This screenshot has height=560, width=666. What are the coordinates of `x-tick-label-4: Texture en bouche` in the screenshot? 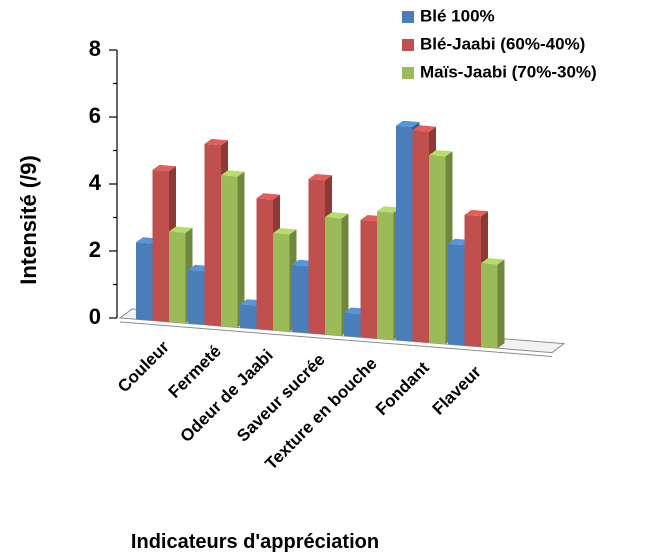 It's located at (320, 413).